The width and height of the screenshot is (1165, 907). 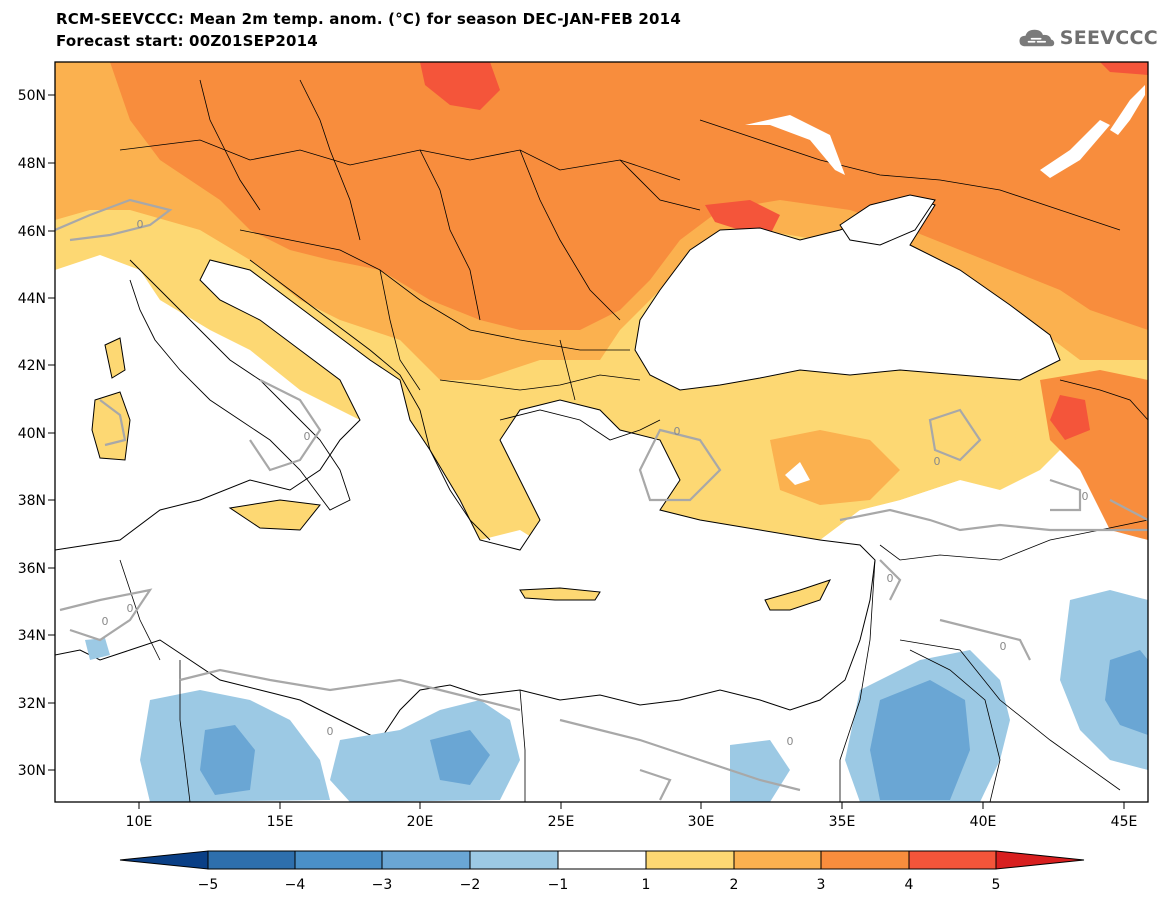 What do you see at coordinates (1037, 38) in the screenshot?
I see `cloud-icon` at bounding box center [1037, 38].